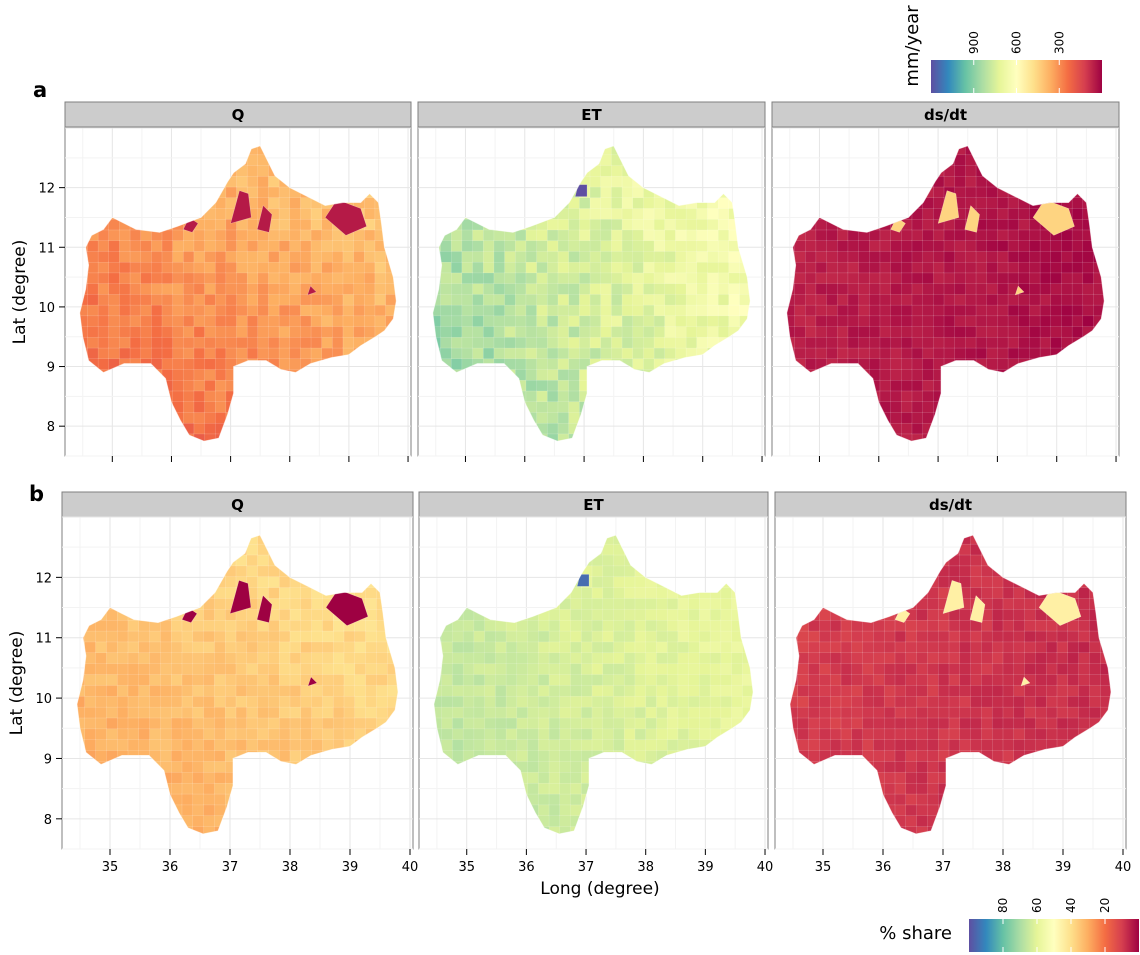 This screenshot has width=1140, height=955. I want to click on facet-title: ds/dt, so click(945, 115).